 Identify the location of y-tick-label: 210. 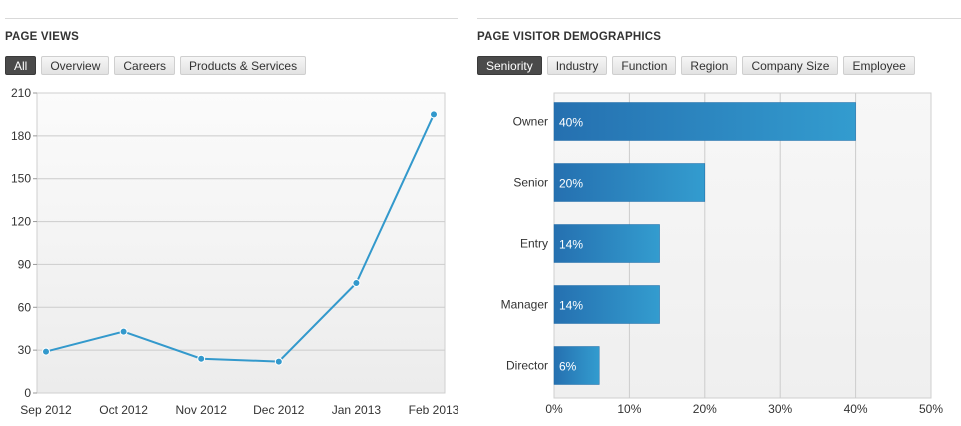
(21, 93).